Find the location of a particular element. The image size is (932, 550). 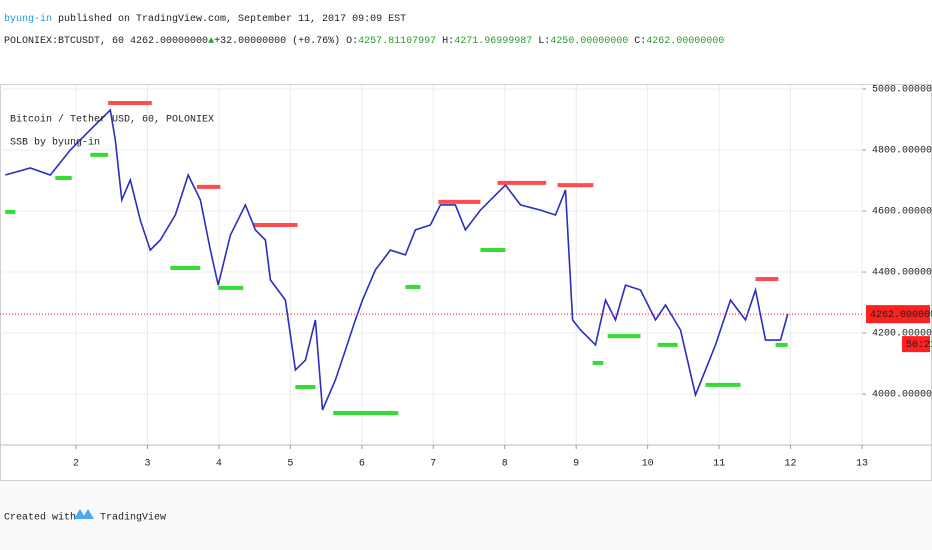

x-tick-label: 13 is located at coordinates (862, 464).